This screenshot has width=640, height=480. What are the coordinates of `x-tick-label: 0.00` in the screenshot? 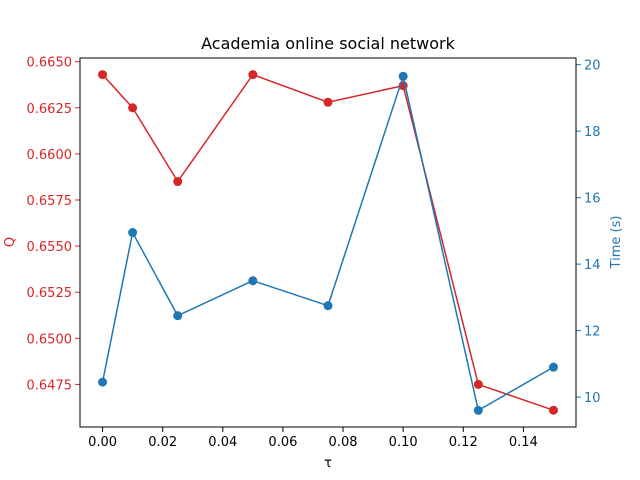 It's located at (102, 442).